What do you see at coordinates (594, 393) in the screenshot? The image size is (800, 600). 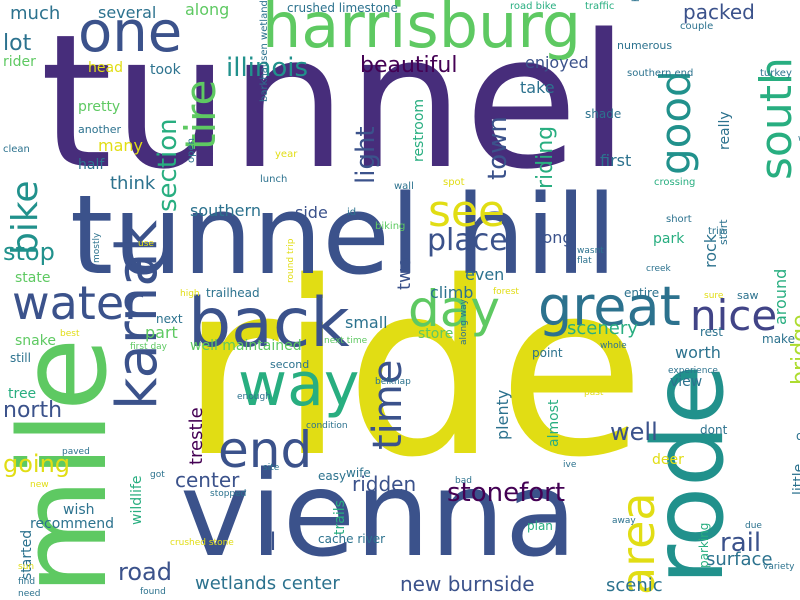 I see `word-past: past` at bounding box center [594, 393].